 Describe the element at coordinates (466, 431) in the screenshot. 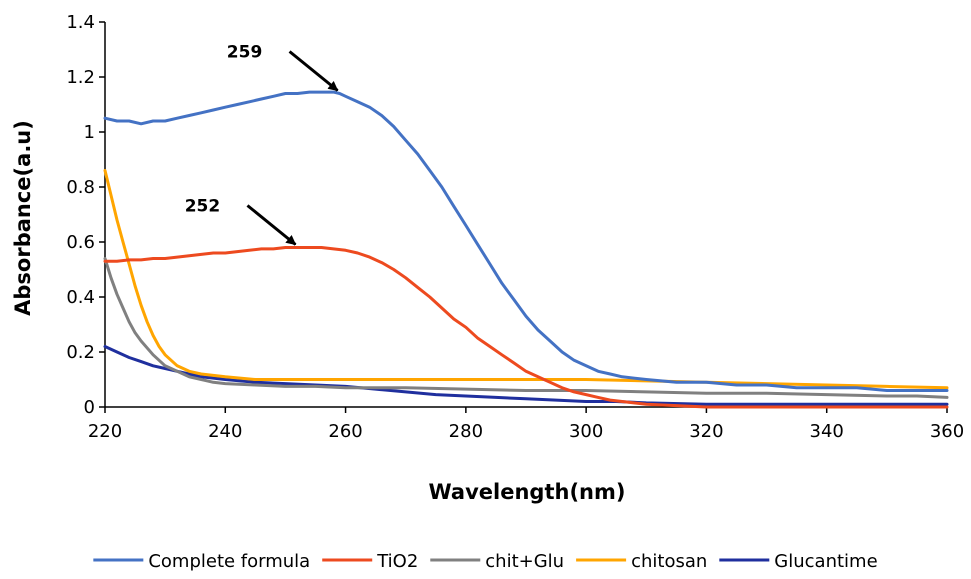

I see `x-tick-label: 280` at that location.